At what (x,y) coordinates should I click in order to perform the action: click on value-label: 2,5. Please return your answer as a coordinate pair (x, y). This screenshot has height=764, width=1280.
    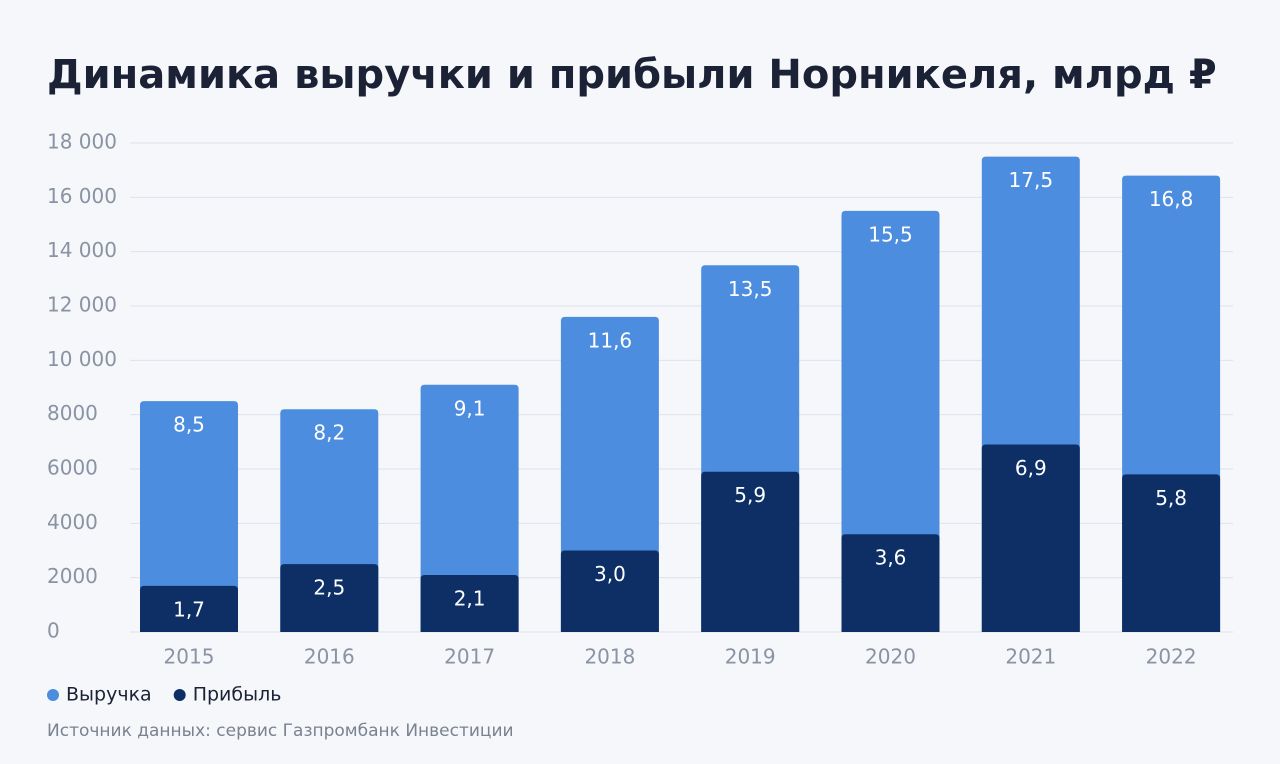
    Looking at the image, I should click on (329, 588).